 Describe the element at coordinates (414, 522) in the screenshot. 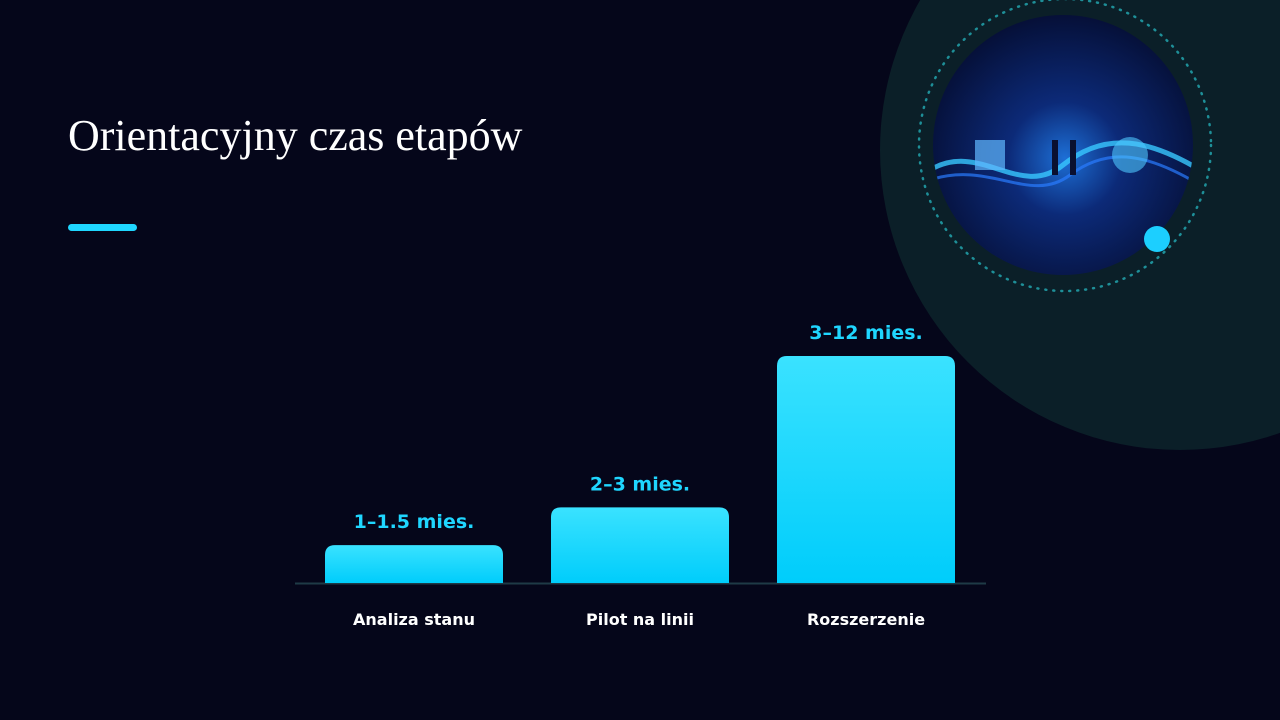

I see `value-label: 1–1.5 mies.` at that location.